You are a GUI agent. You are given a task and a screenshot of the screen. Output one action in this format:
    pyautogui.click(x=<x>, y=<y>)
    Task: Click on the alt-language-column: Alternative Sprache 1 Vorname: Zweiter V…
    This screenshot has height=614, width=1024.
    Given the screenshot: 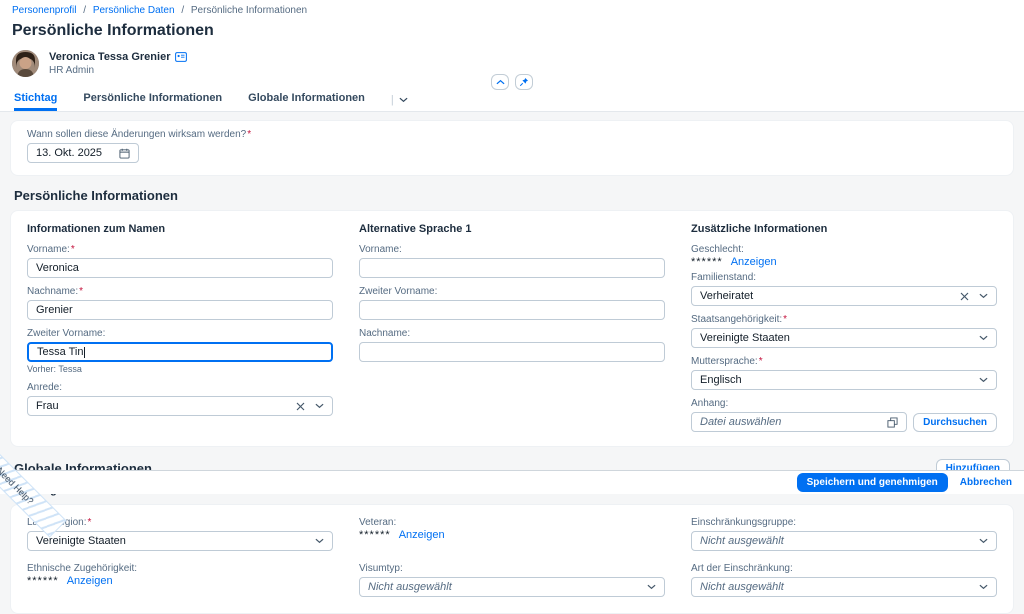 What is the action you would take?
    pyautogui.click(x=512, y=327)
    